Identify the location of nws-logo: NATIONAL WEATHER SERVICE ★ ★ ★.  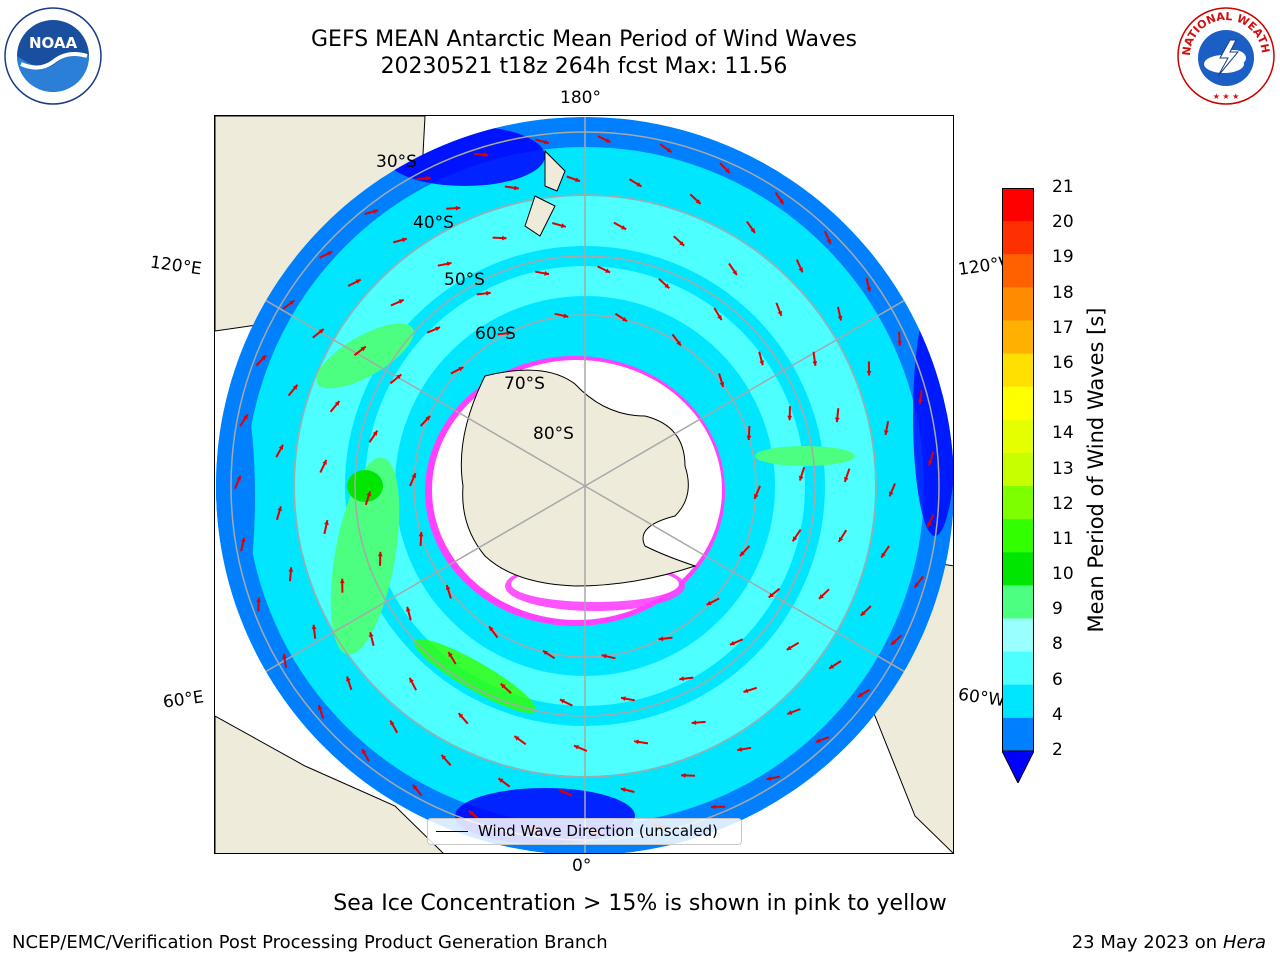
(1225, 55).